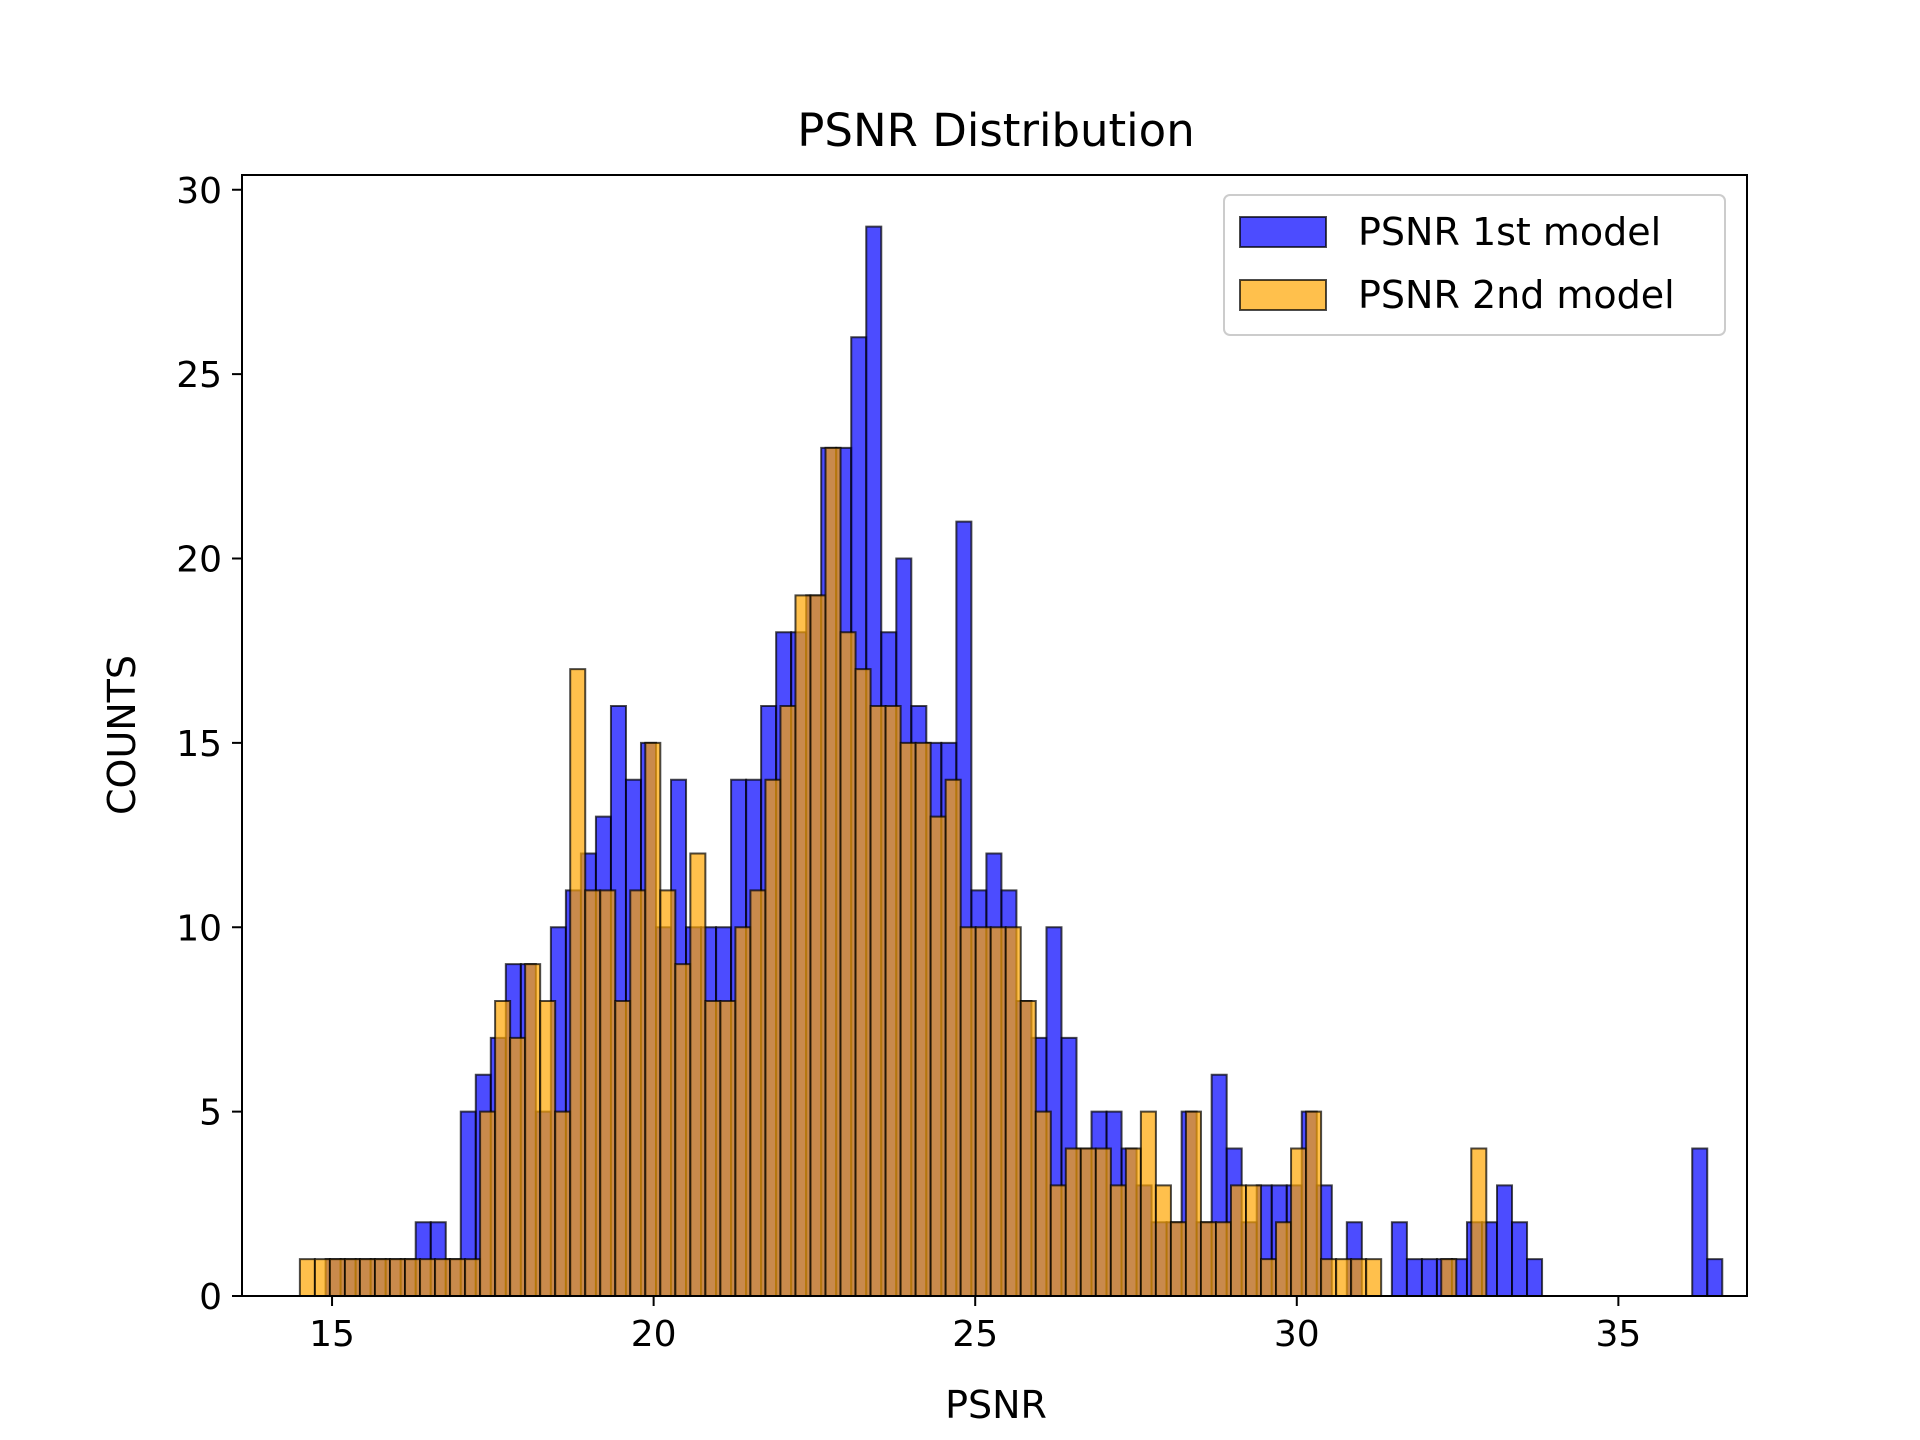 The width and height of the screenshot is (1920, 1440). What do you see at coordinates (199, 191) in the screenshot?
I see `y-tick-label: 30` at bounding box center [199, 191].